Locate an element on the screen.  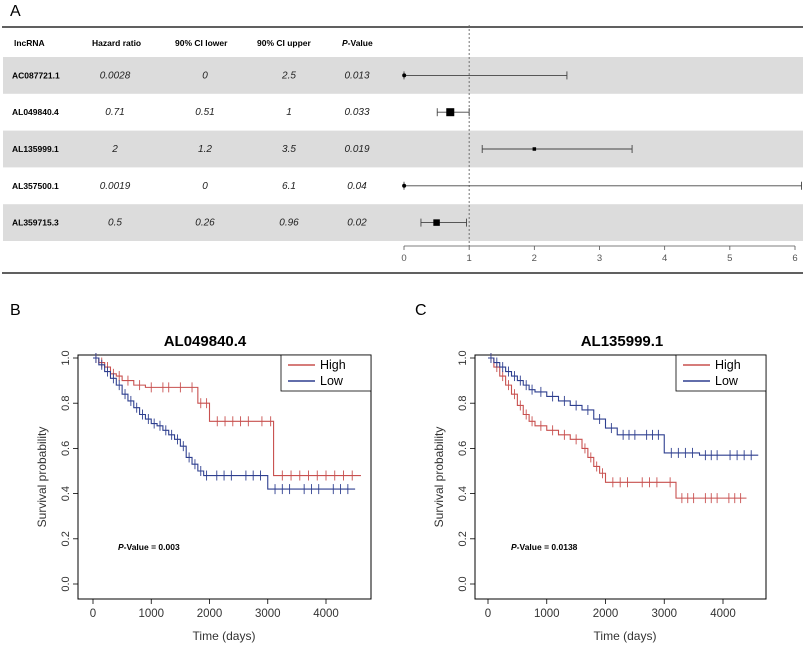
panel-label-a: A is located at coordinates (15, 11).